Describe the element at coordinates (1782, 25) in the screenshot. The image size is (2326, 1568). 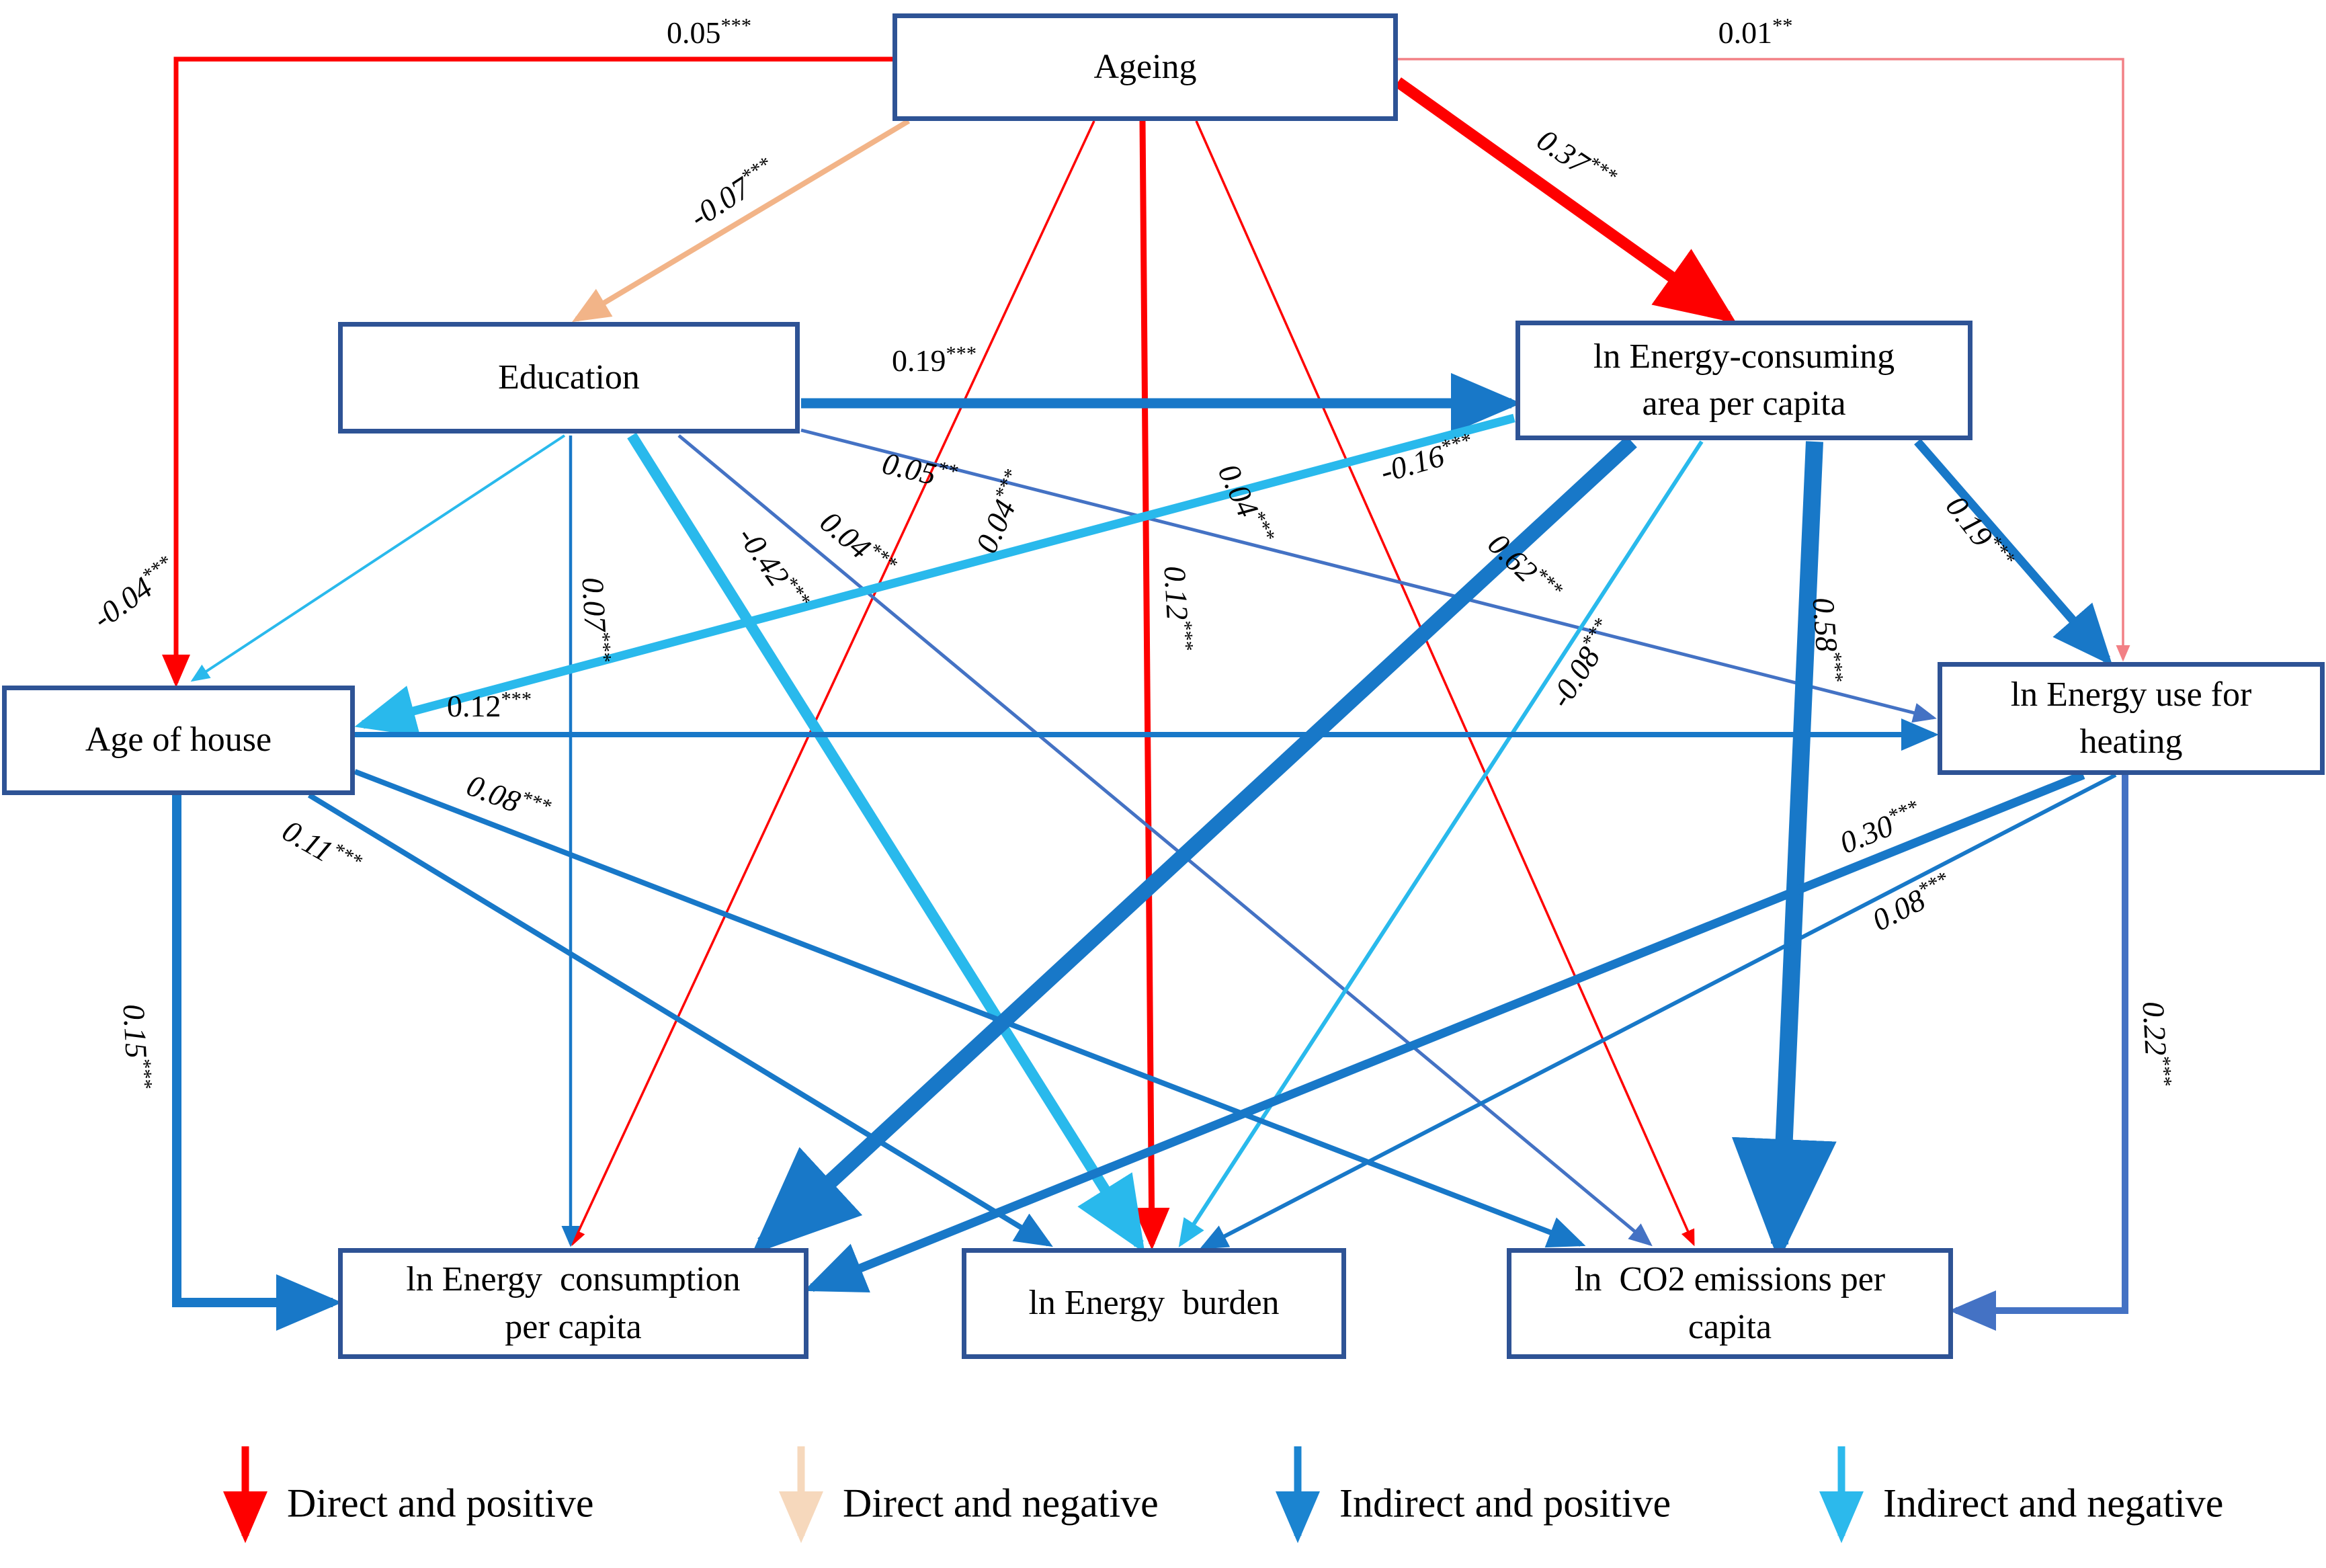
I see `significance-stars: **` at that location.